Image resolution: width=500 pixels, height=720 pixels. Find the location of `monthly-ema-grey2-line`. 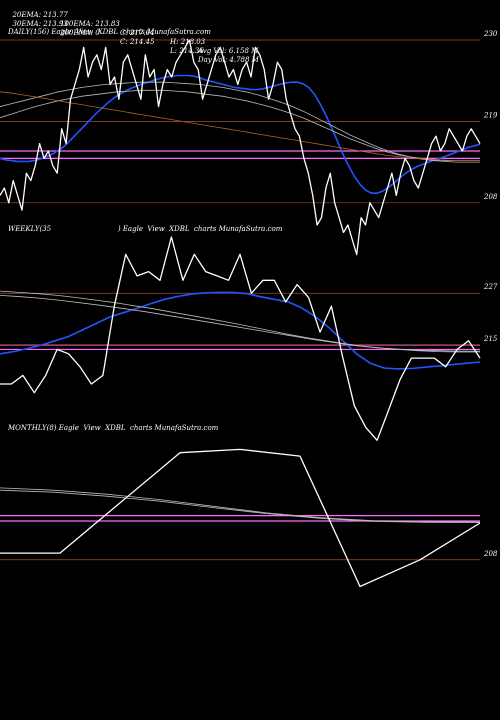

monthly-ema-grey2-line is located at coordinates (240, 506).